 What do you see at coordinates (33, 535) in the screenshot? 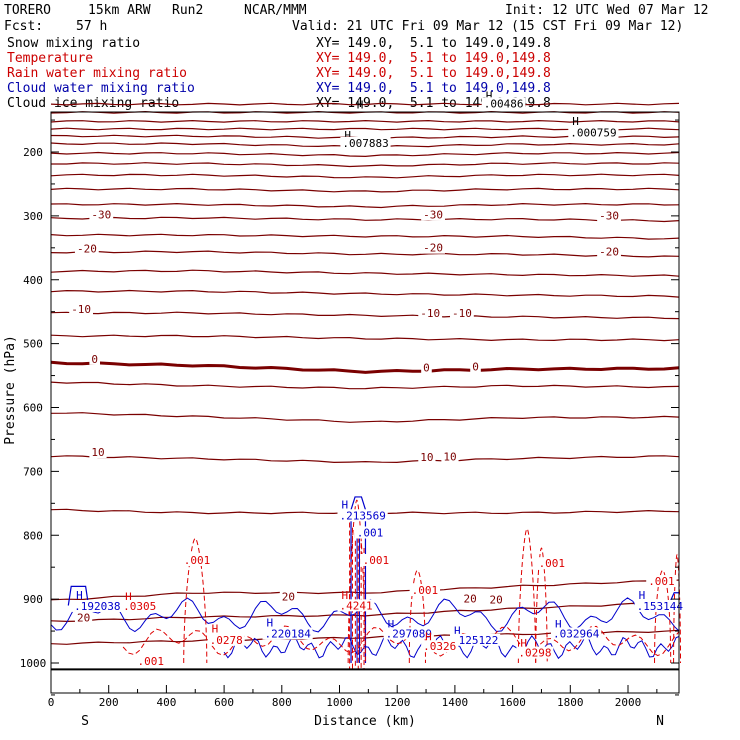
I see `y-tick-label: 800` at bounding box center [33, 535].